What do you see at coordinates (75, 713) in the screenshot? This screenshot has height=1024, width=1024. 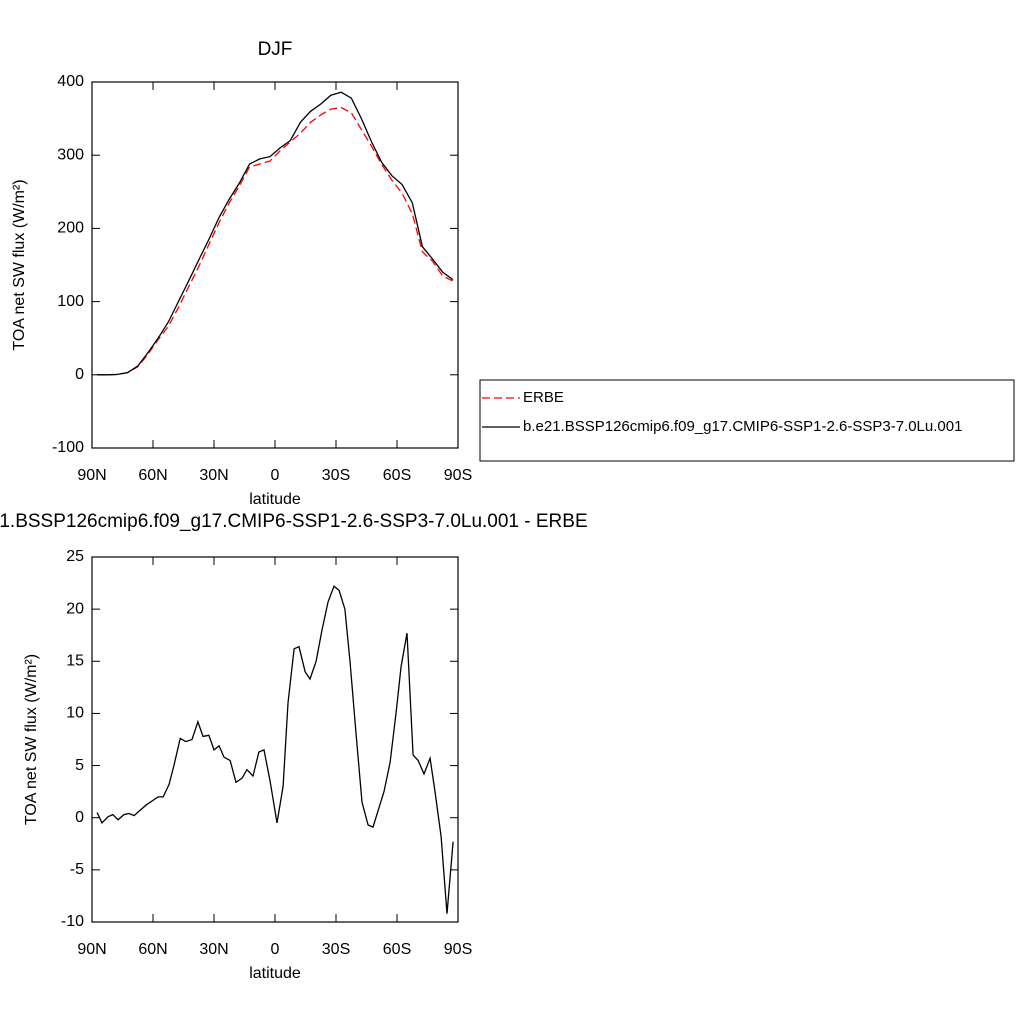 I see `y-tick-label: 10` at bounding box center [75, 713].